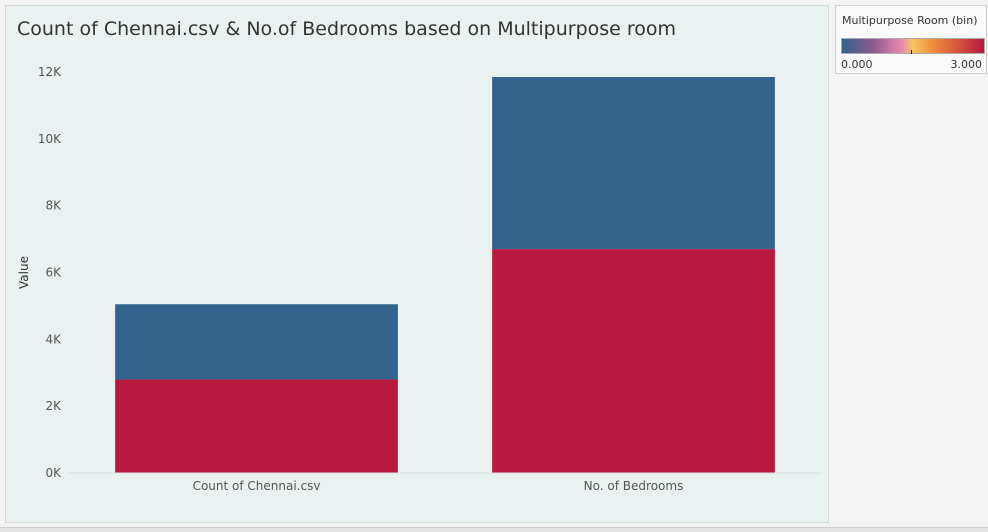 The height and width of the screenshot is (532, 988). What do you see at coordinates (53, 273) in the screenshot?
I see `y-tick-label: 6K` at bounding box center [53, 273].